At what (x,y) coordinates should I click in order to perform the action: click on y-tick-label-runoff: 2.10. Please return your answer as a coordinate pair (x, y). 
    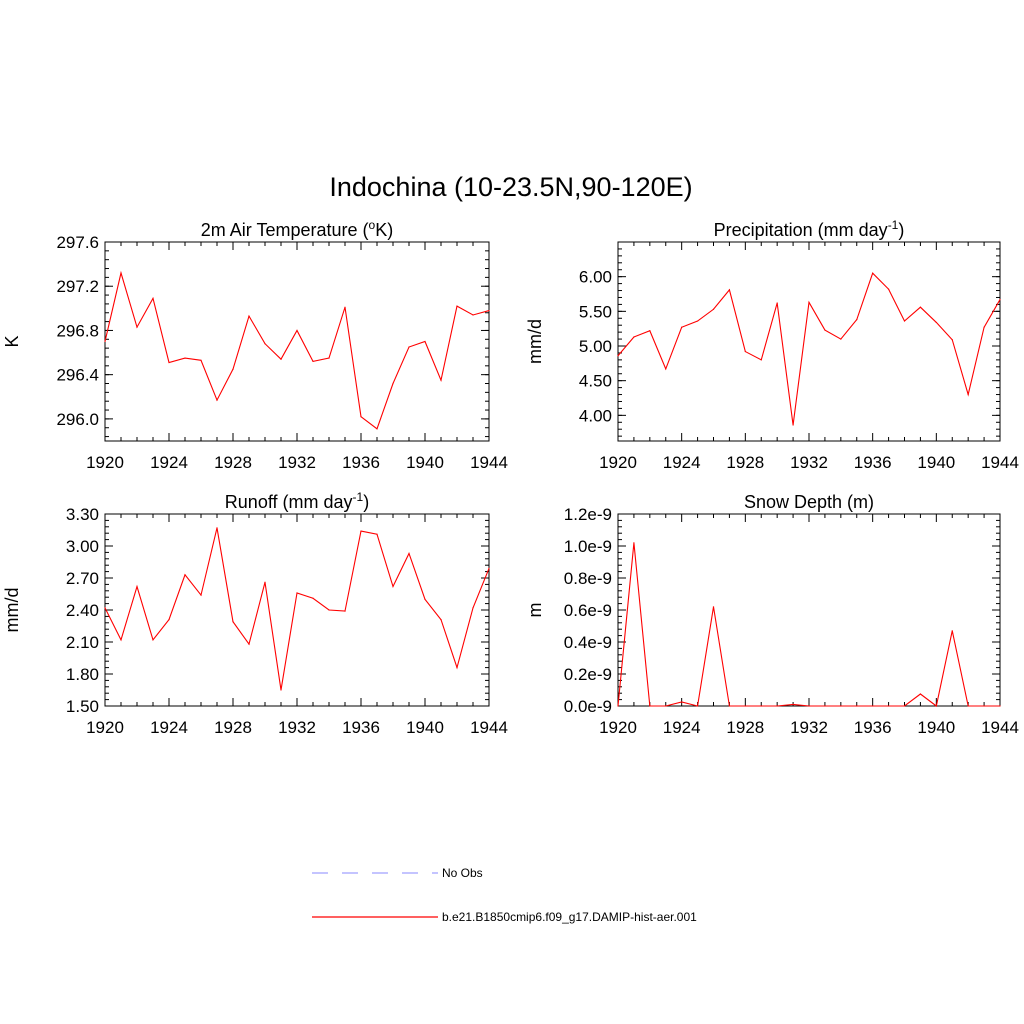
    Looking at the image, I should click on (82, 642).